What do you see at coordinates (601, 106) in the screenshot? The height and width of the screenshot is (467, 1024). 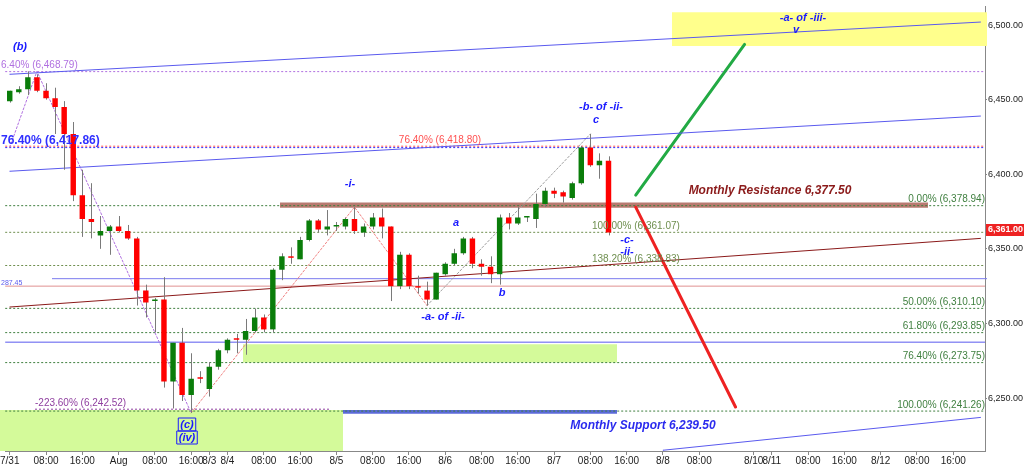 I see `annotation: -b- of -ii-` at bounding box center [601, 106].